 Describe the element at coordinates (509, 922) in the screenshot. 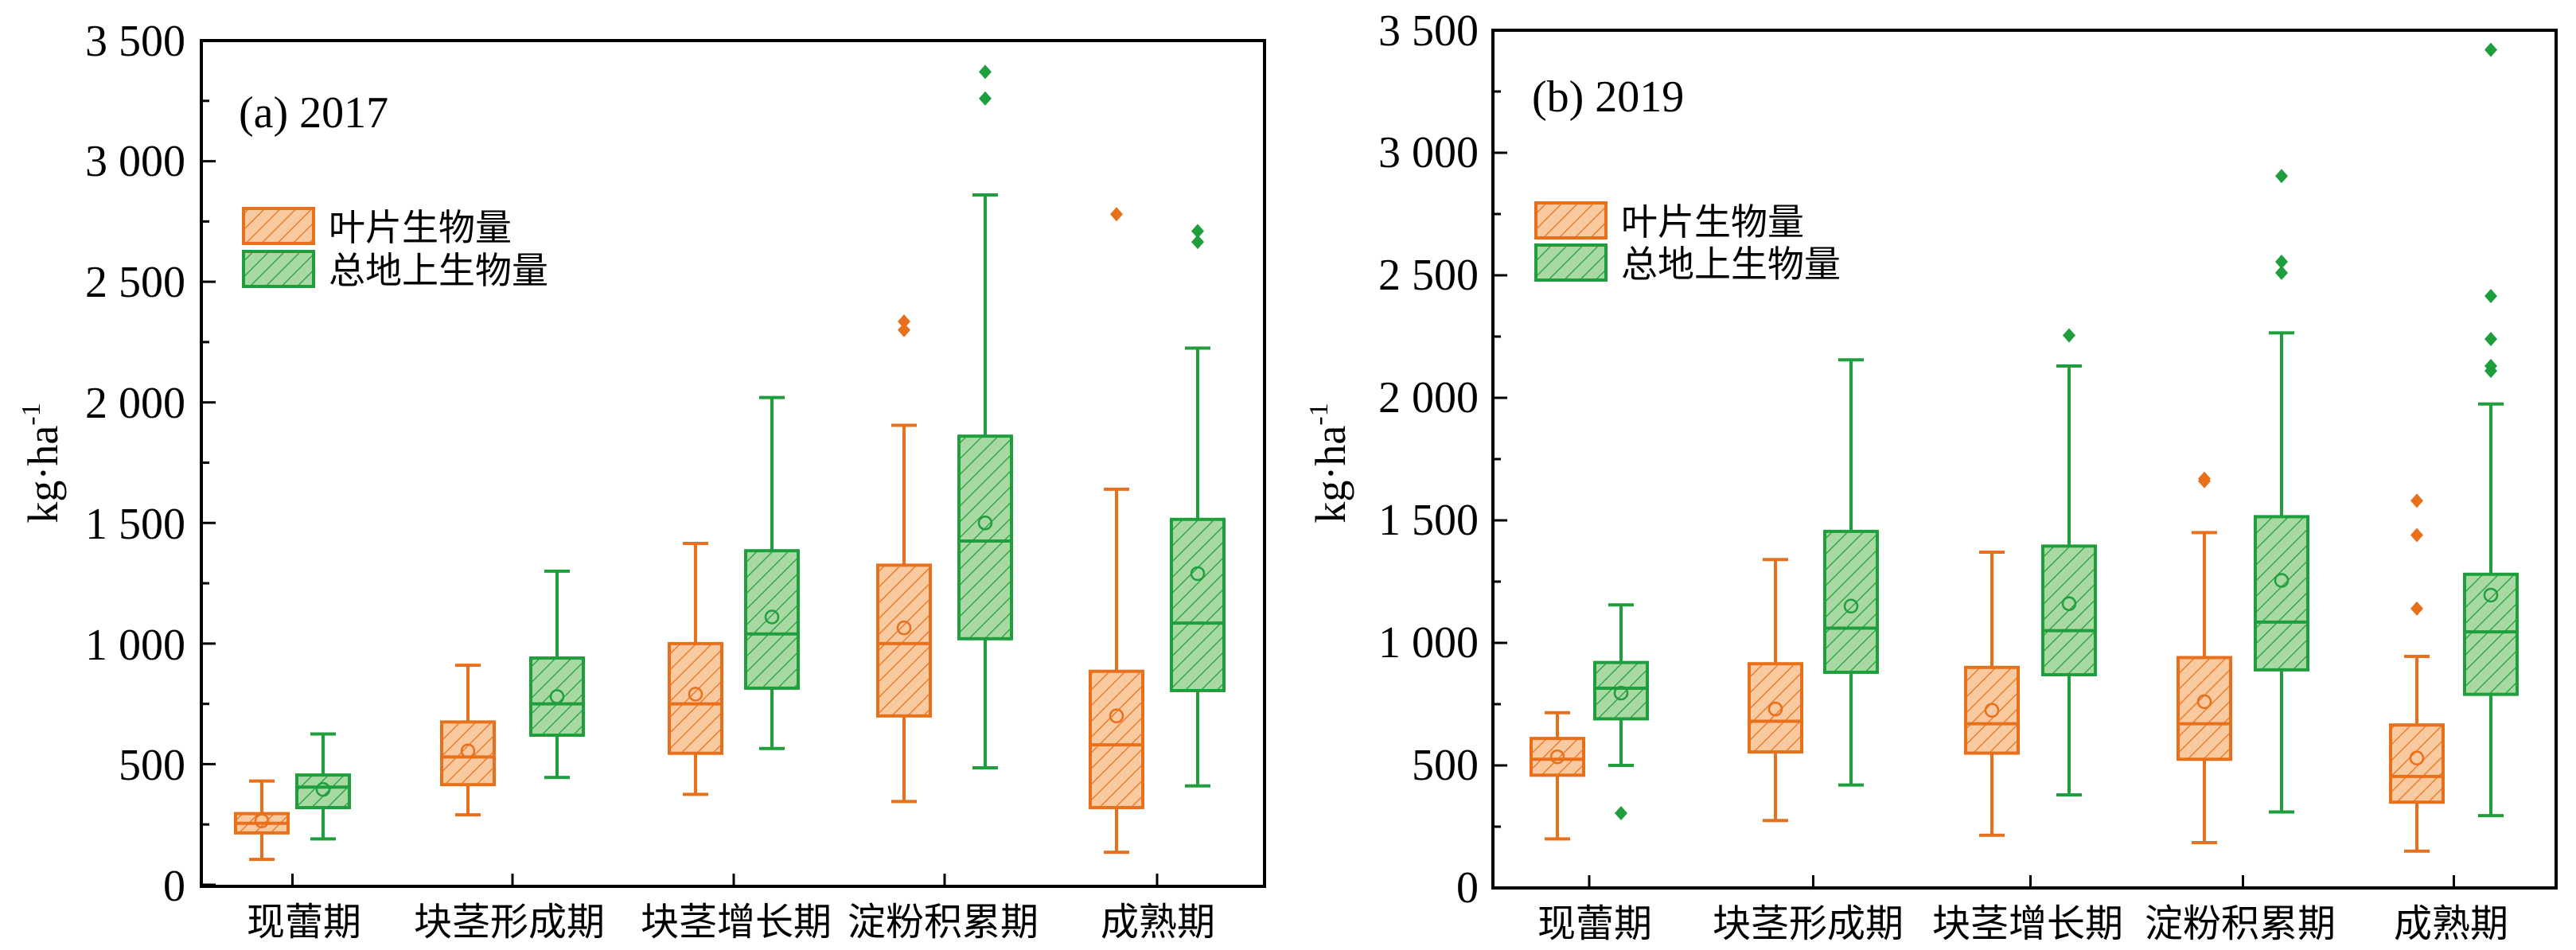

I see `panel-a-xtick-label: 块茎形成期` at that location.